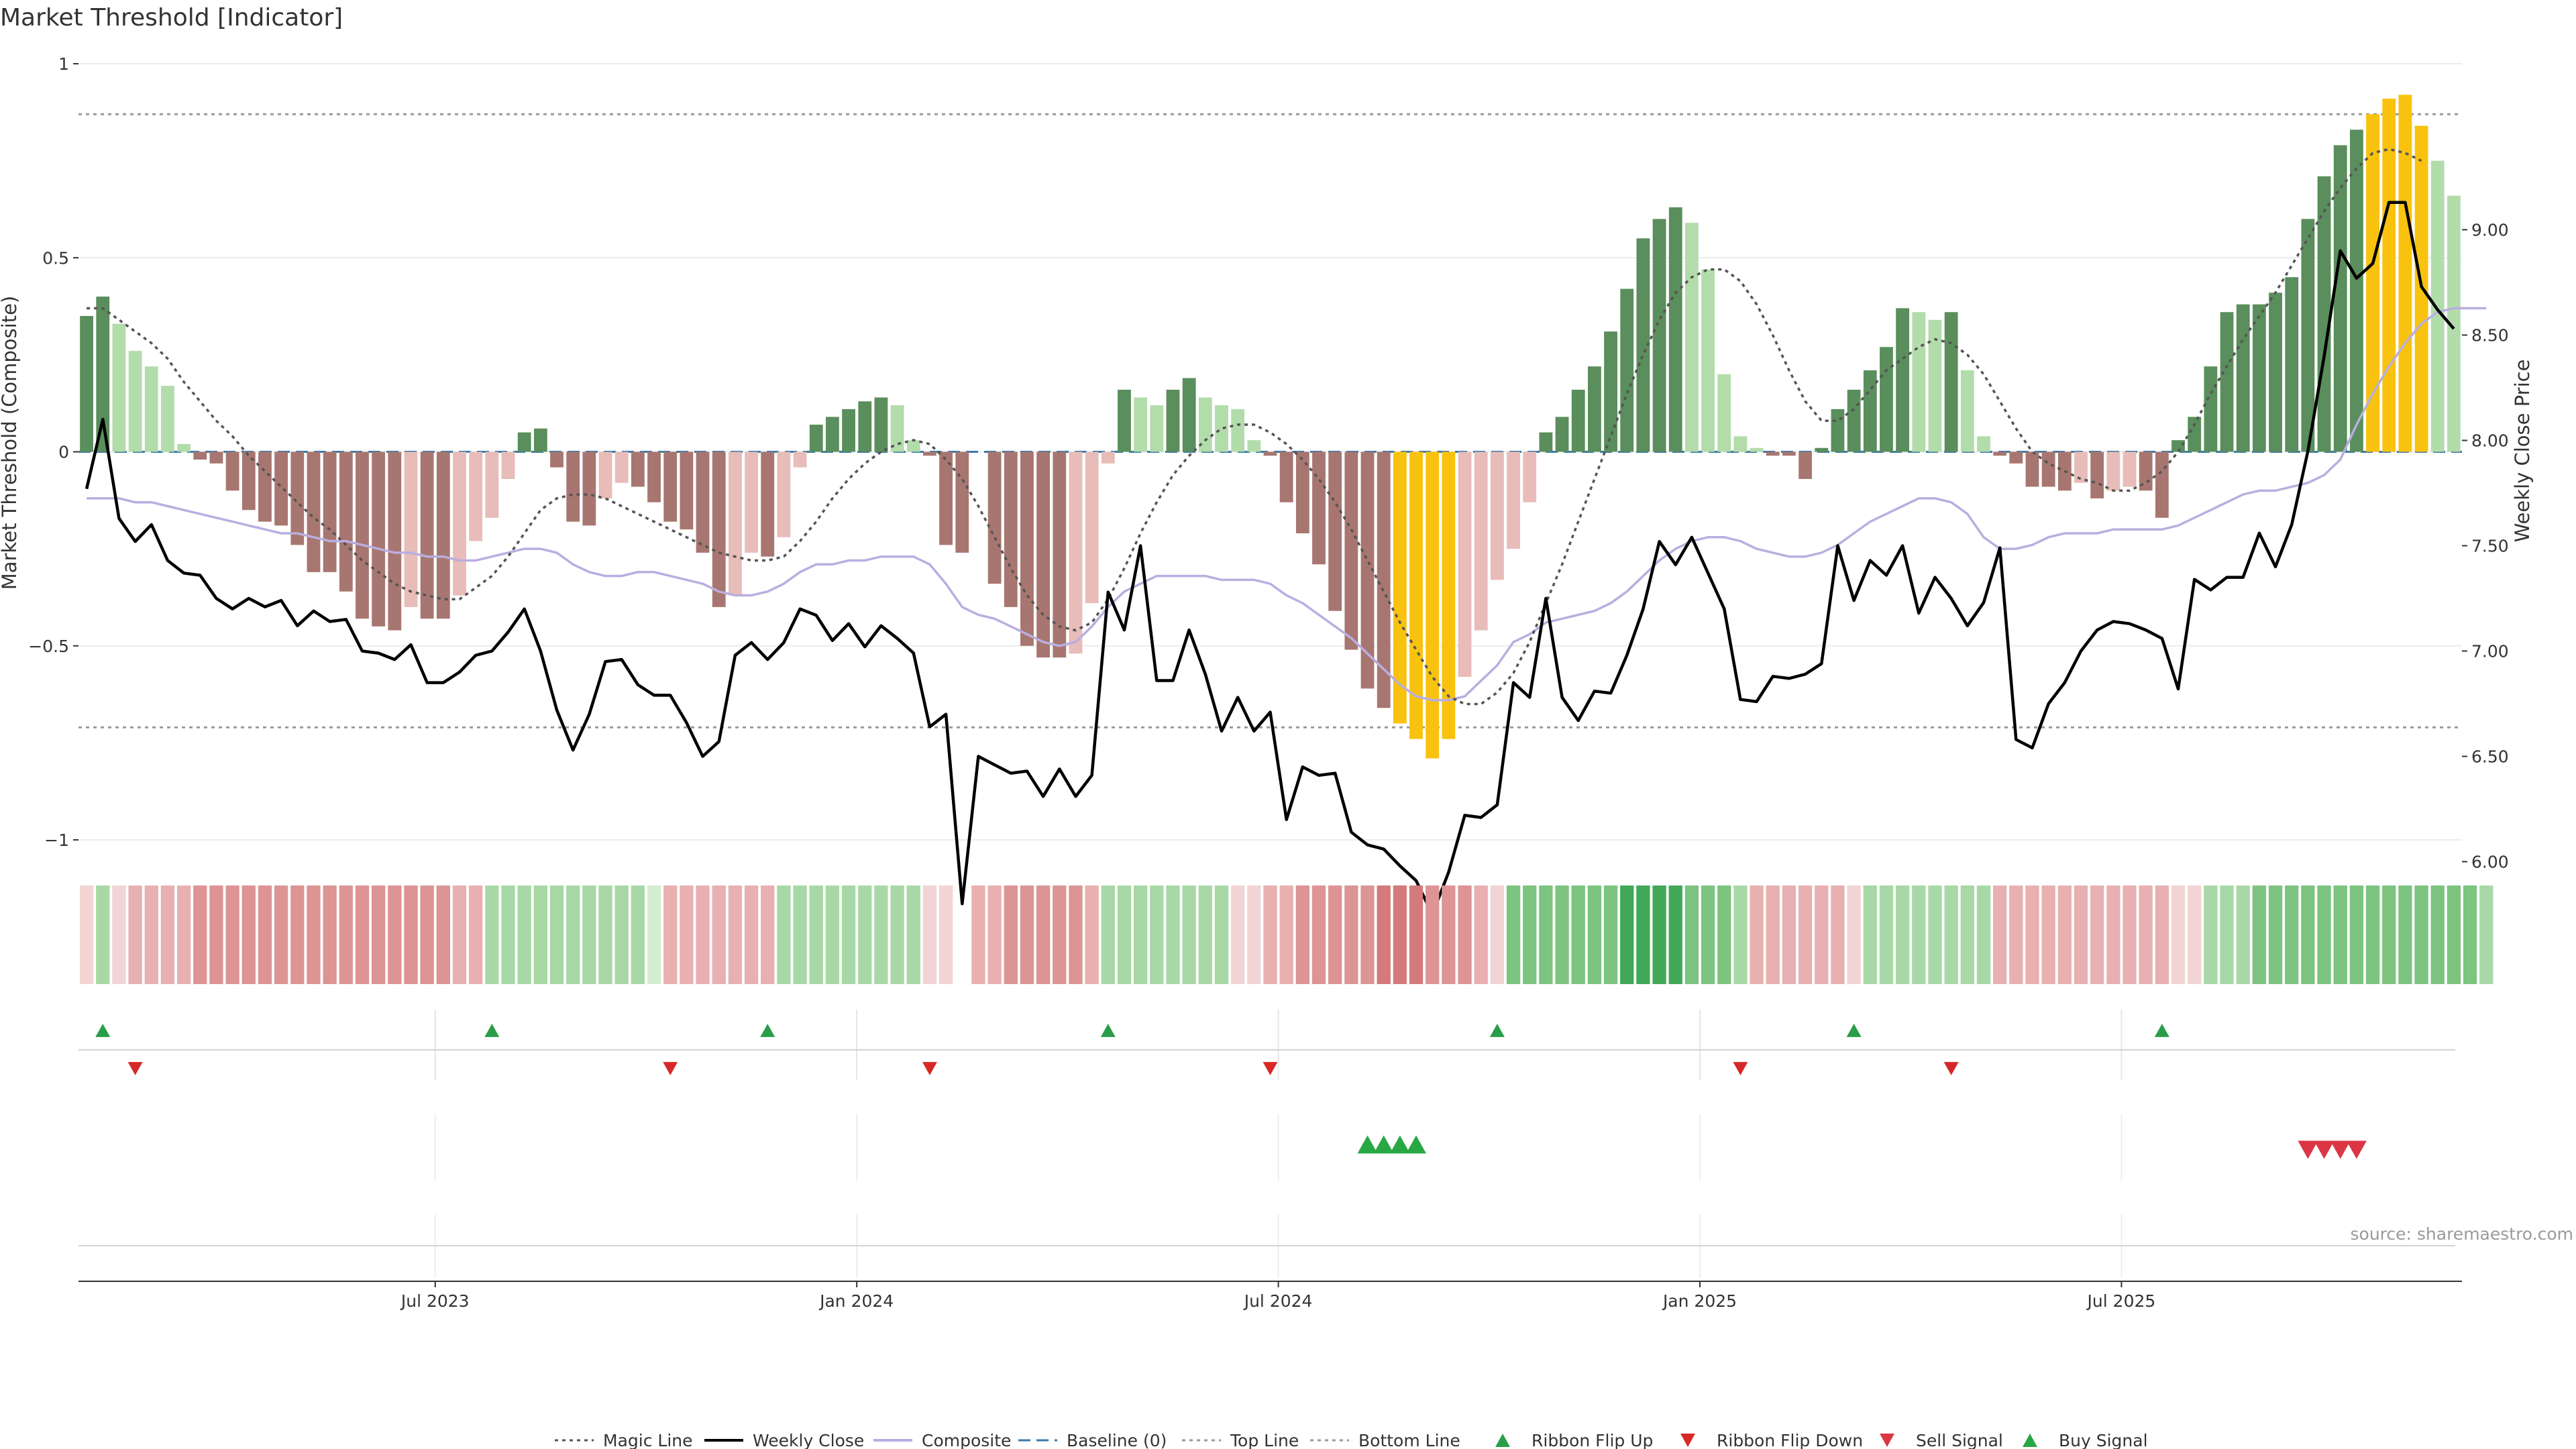  What do you see at coordinates (63, 64) in the screenshot?
I see `y-left-tick-label: 1` at bounding box center [63, 64].